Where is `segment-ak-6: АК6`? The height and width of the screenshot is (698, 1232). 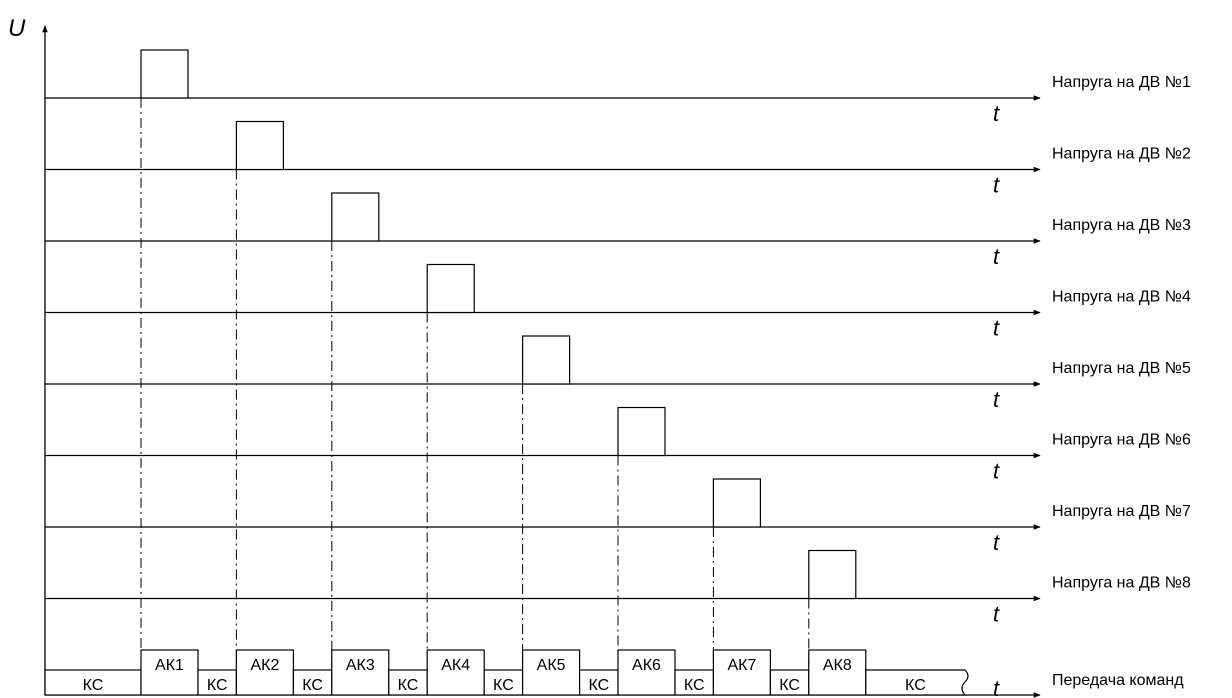 segment-ak-6: АК6 is located at coordinates (646, 672).